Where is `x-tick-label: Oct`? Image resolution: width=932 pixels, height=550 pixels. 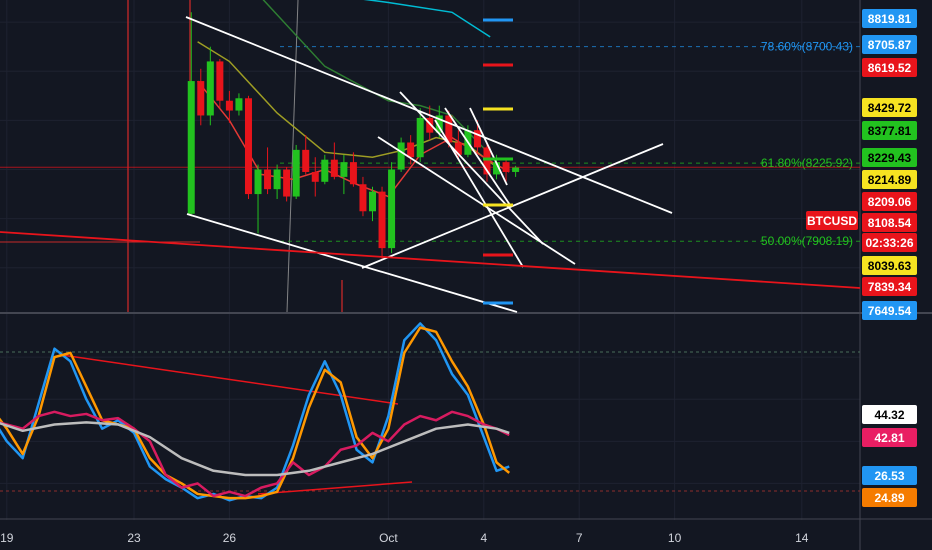
x-tick-label: Oct is located at coordinates (388, 538).